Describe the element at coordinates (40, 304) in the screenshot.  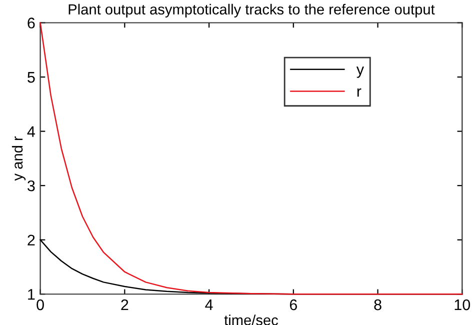
I see `x-tick-label: 0` at that location.